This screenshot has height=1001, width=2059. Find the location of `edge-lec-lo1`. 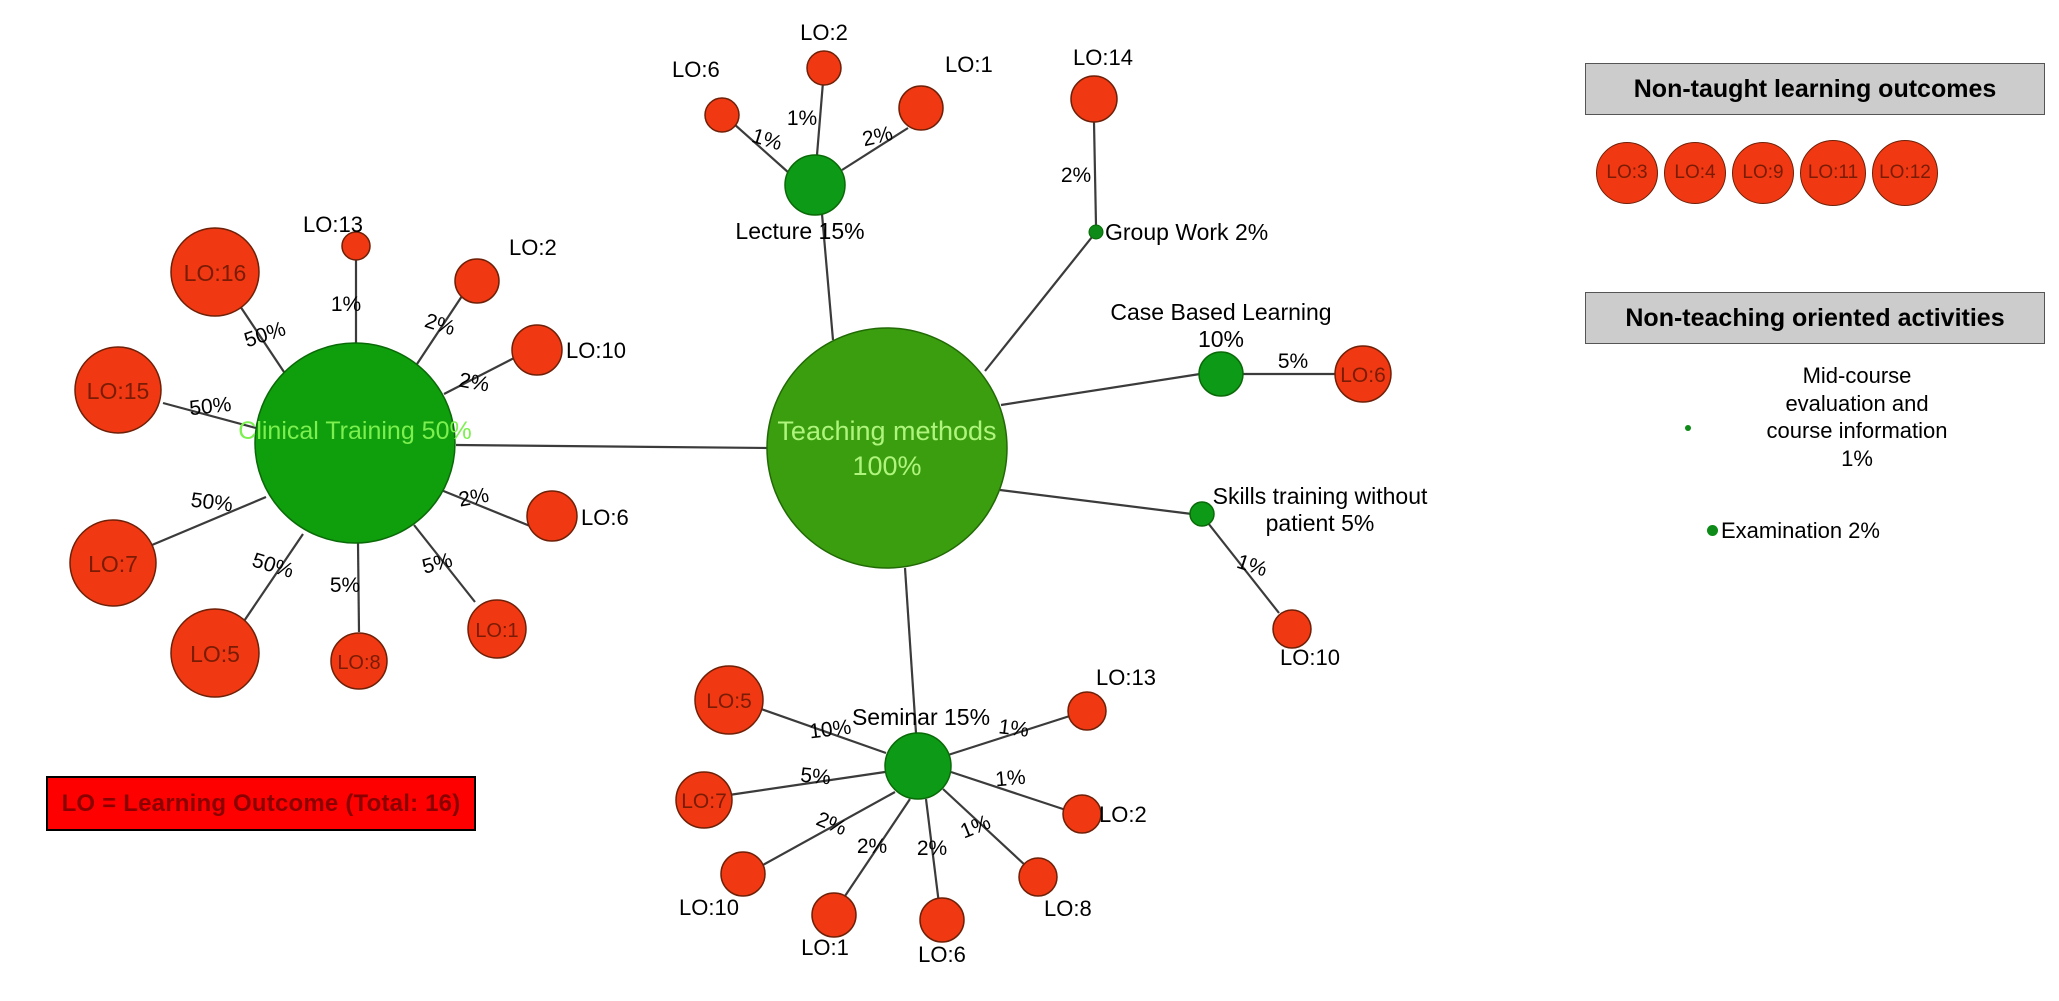

edge-lec-lo1 is located at coordinates (875, 149).